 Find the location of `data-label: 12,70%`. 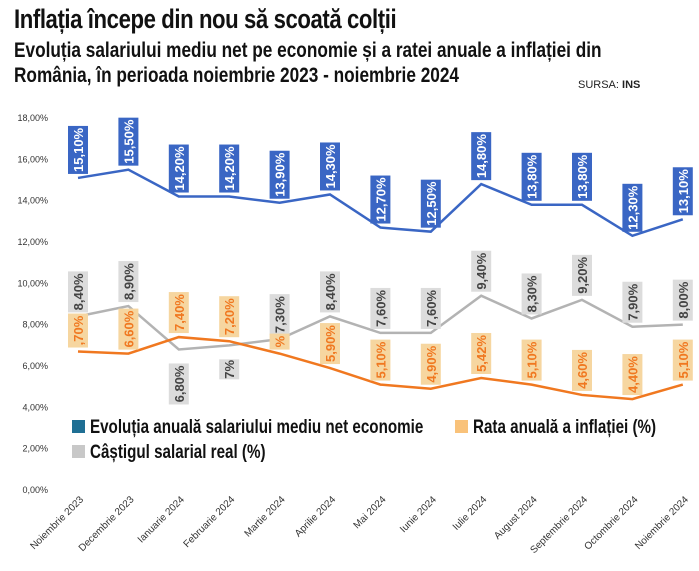

data-label: 12,70% is located at coordinates (380, 199).